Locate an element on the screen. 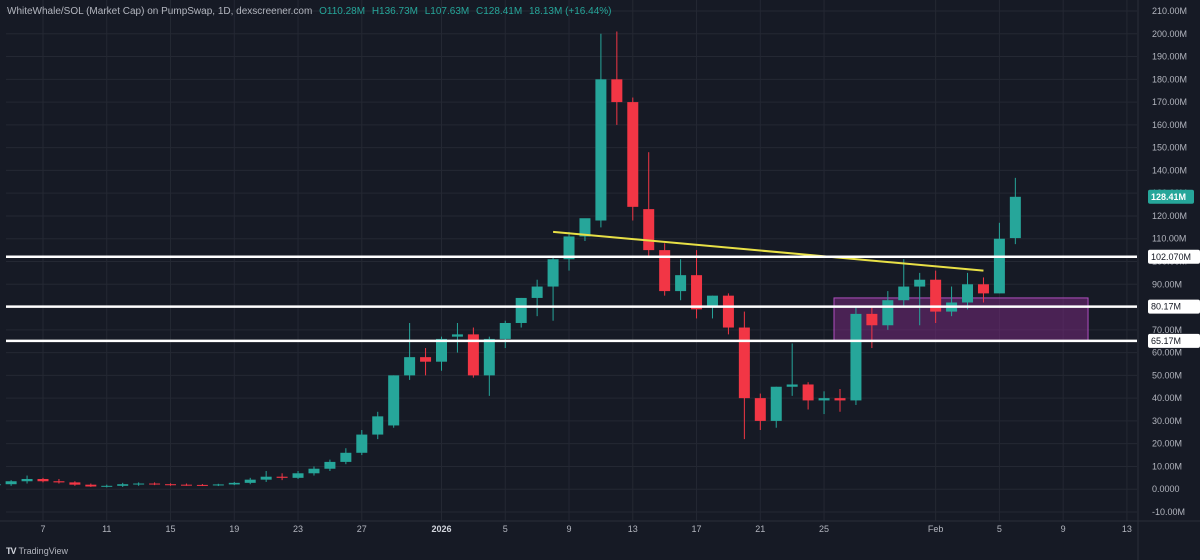 The image size is (1200, 560). level-label-text: 80.17M is located at coordinates (1166, 307).